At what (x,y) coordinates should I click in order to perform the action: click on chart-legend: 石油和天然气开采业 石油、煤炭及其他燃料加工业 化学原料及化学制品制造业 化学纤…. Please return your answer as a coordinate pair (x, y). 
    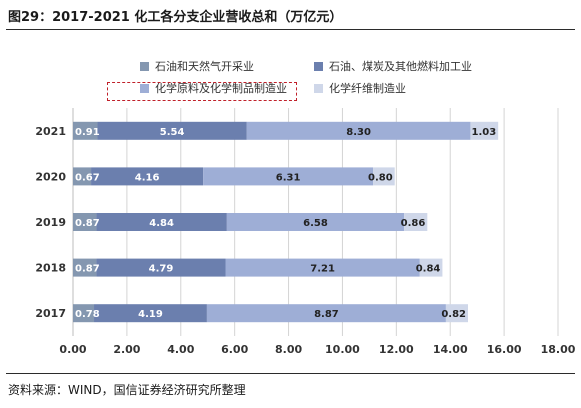
    Looking at the image, I should click on (350, 78).